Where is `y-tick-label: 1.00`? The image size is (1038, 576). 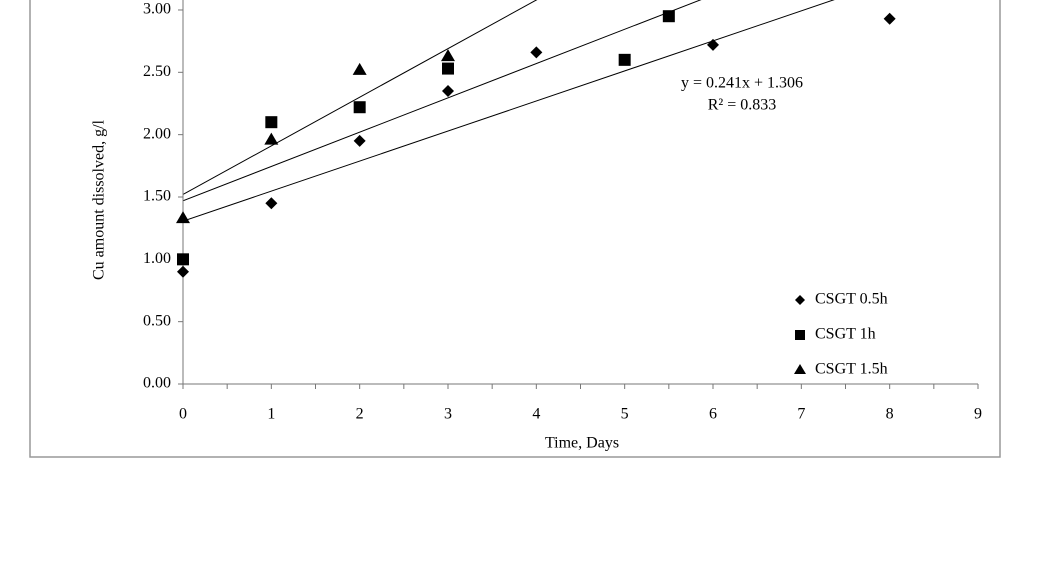
y-tick-label: 1.00 is located at coordinates (157, 258).